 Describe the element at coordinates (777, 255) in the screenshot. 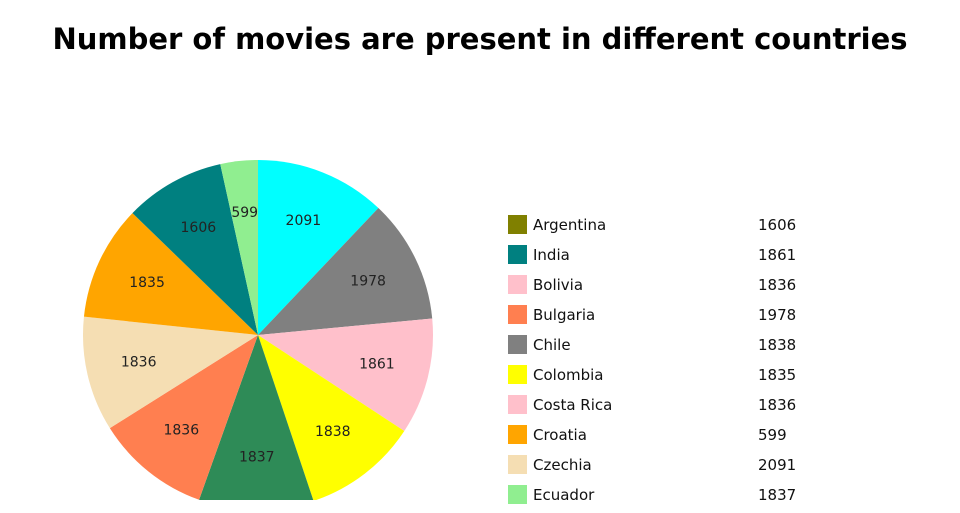

I see `legend-value: 1861` at that location.